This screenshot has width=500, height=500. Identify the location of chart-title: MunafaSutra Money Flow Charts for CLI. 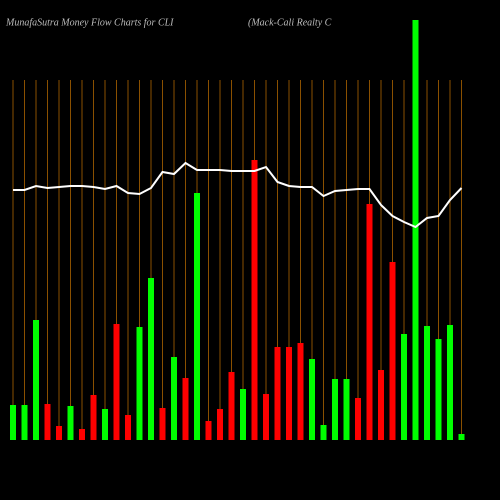
(89, 22).